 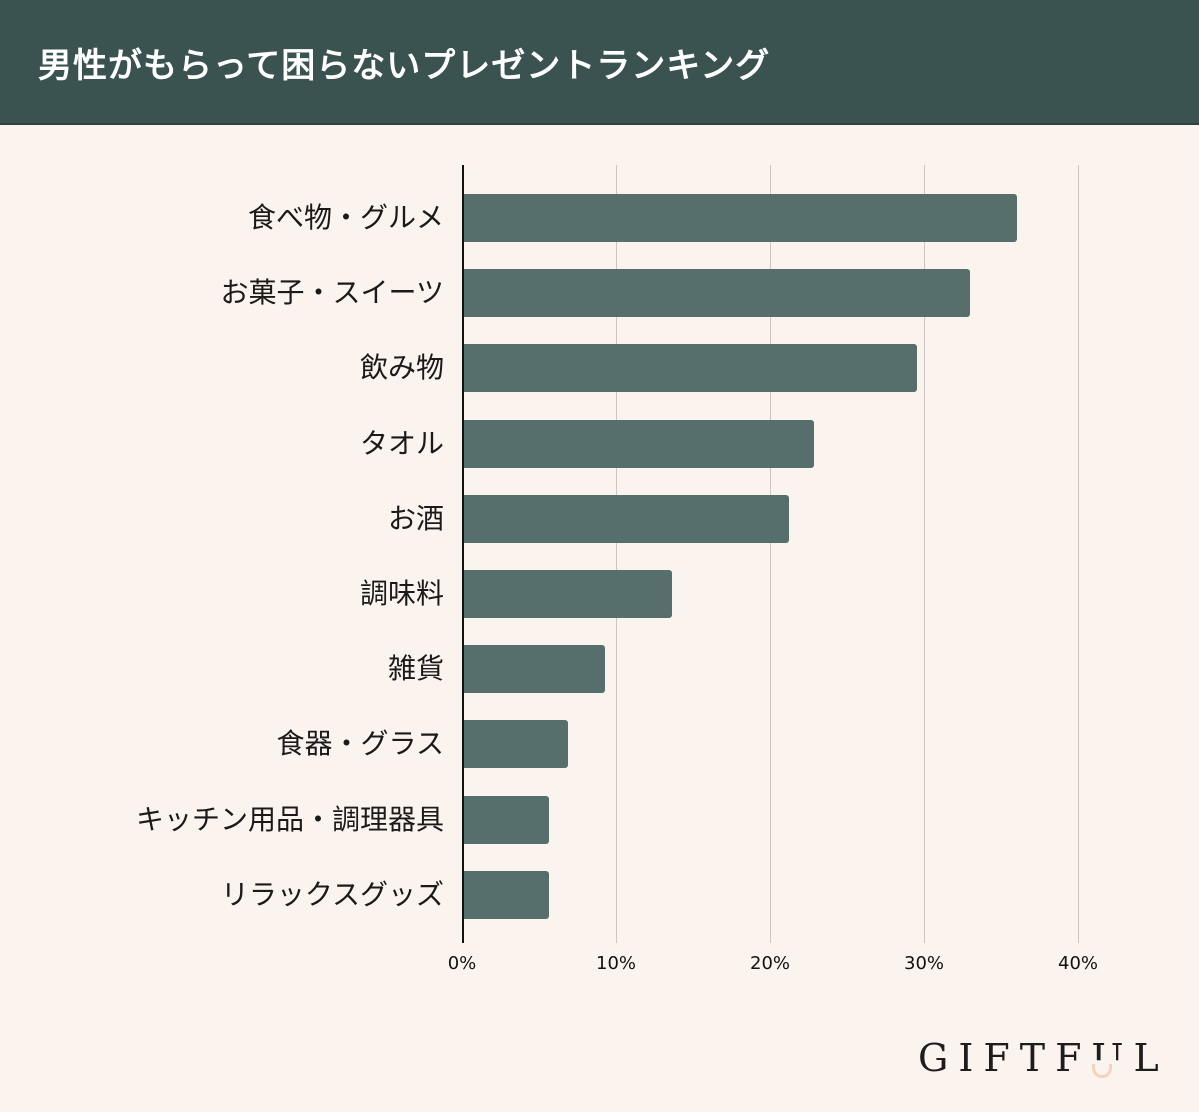 I want to click on logo-text-end: L, so click(x=1151, y=1058).